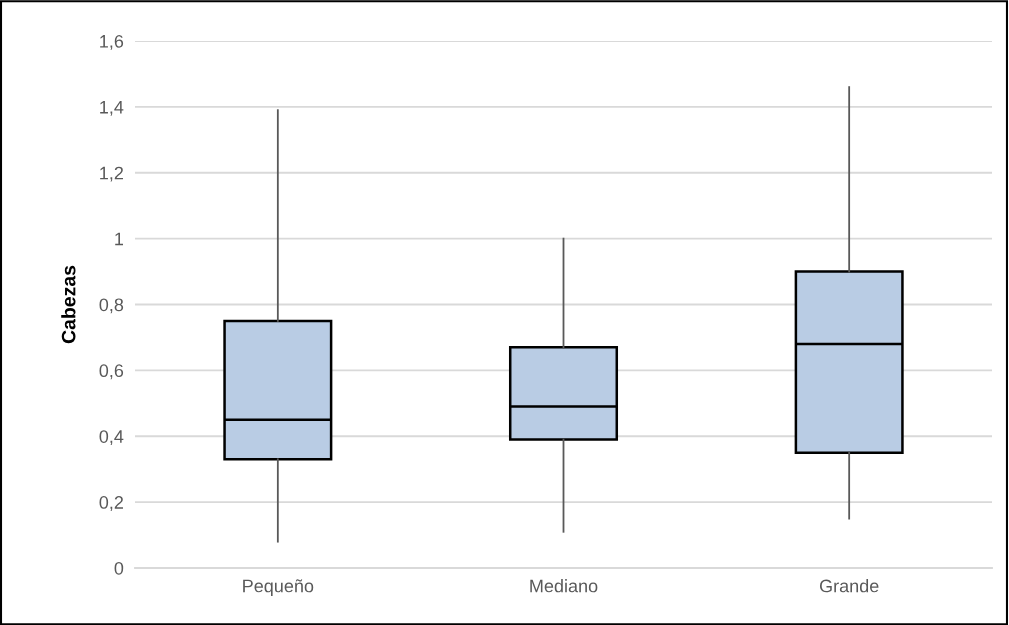 Image resolution: width=1009 pixels, height=625 pixels. I want to click on y-tick-label: 0,8, so click(111, 306).